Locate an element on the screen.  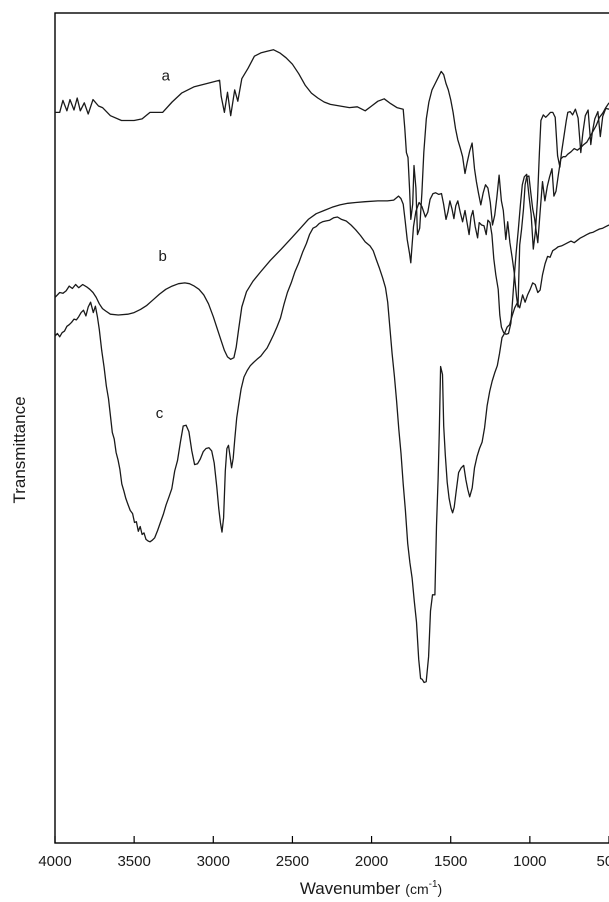
x-tick-label: 3500 is located at coordinates (133, 861).